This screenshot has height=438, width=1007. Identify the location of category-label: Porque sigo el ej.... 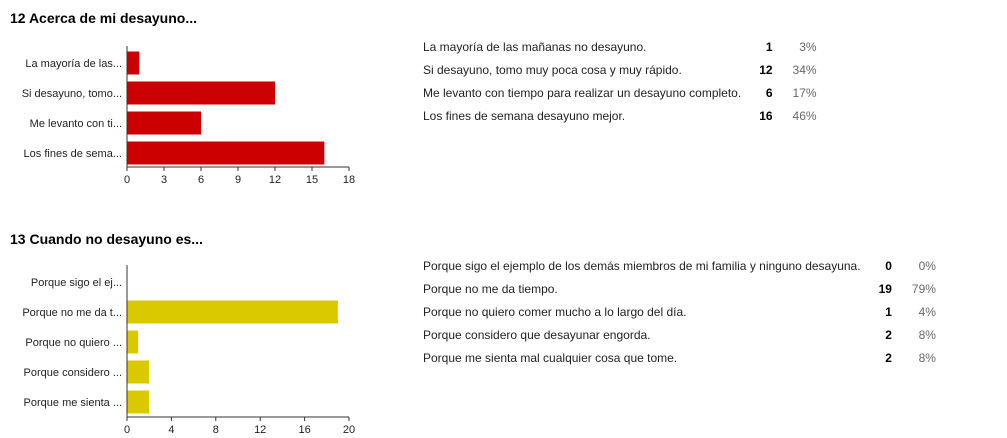
(76, 283).